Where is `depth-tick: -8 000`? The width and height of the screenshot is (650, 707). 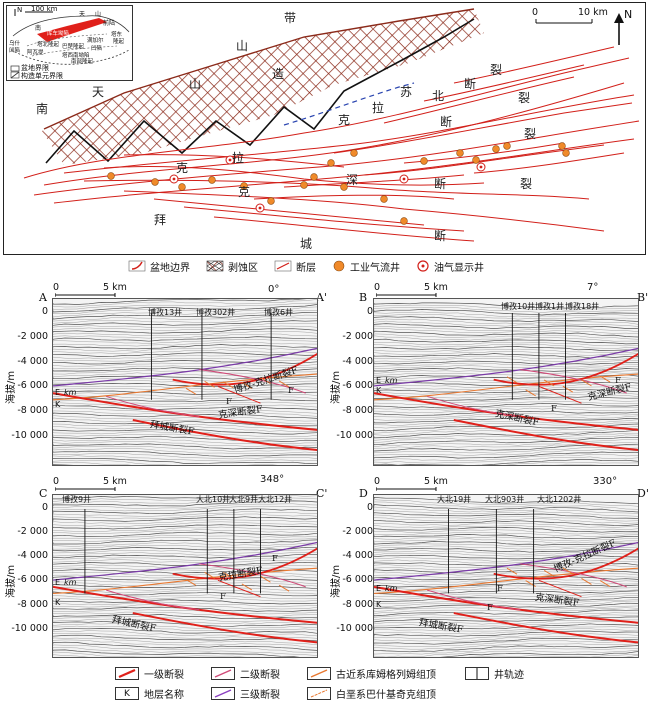
depth-tick: -8 000 is located at coordinates (357, 604).